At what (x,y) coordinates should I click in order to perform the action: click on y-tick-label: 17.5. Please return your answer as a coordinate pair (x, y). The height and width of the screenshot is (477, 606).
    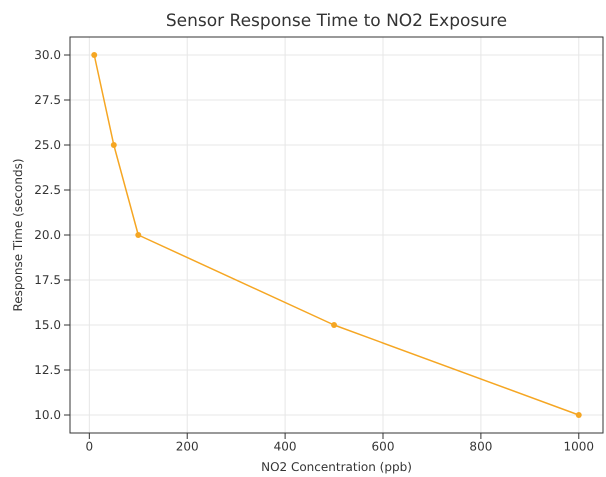
    Looking at the image, I should click on (47, 279).